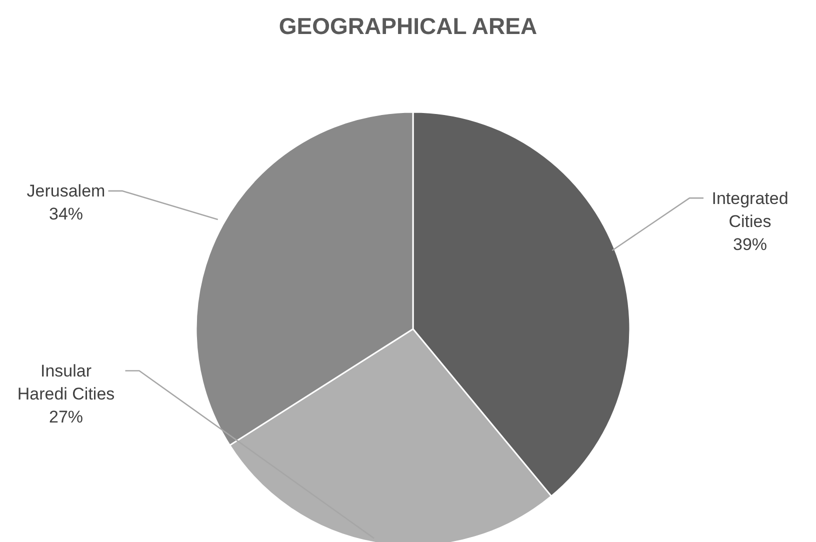 This screenshot has height=542, width=816. Describe the element at coordinates (66, 191) in the screenshot. I see `slice-label: Jerusalem` at that location.